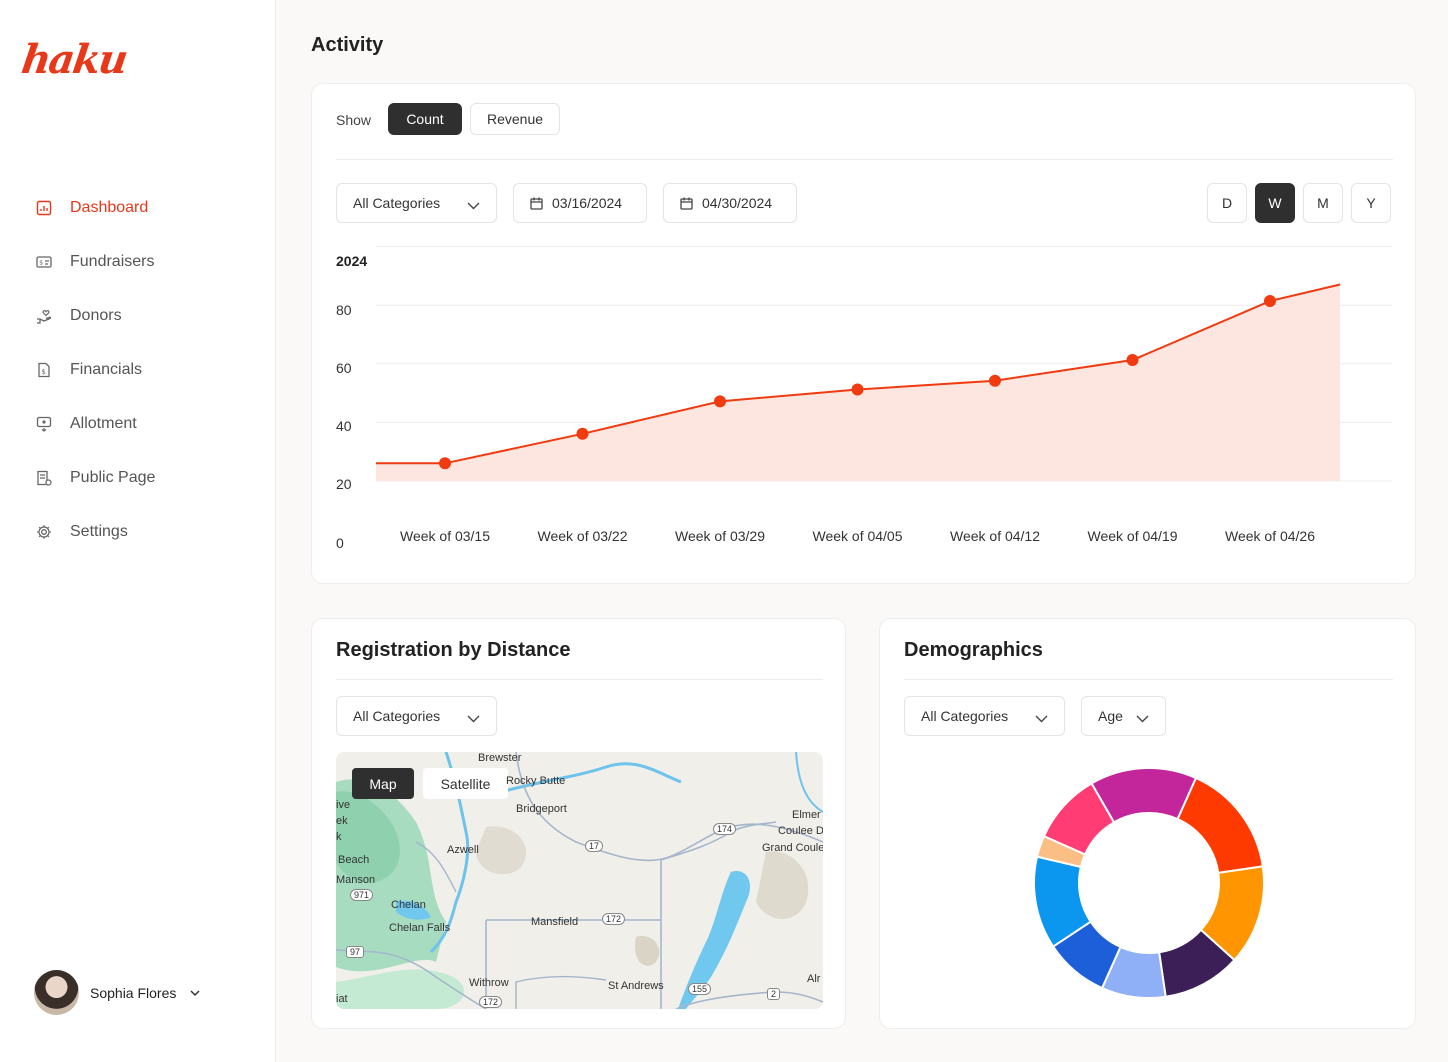 The width and height of the screenshot is (1448, 1062). Describe the element at coordinates (354, 860) in the screenshot. I see `map-place-label: Beach` at that location.